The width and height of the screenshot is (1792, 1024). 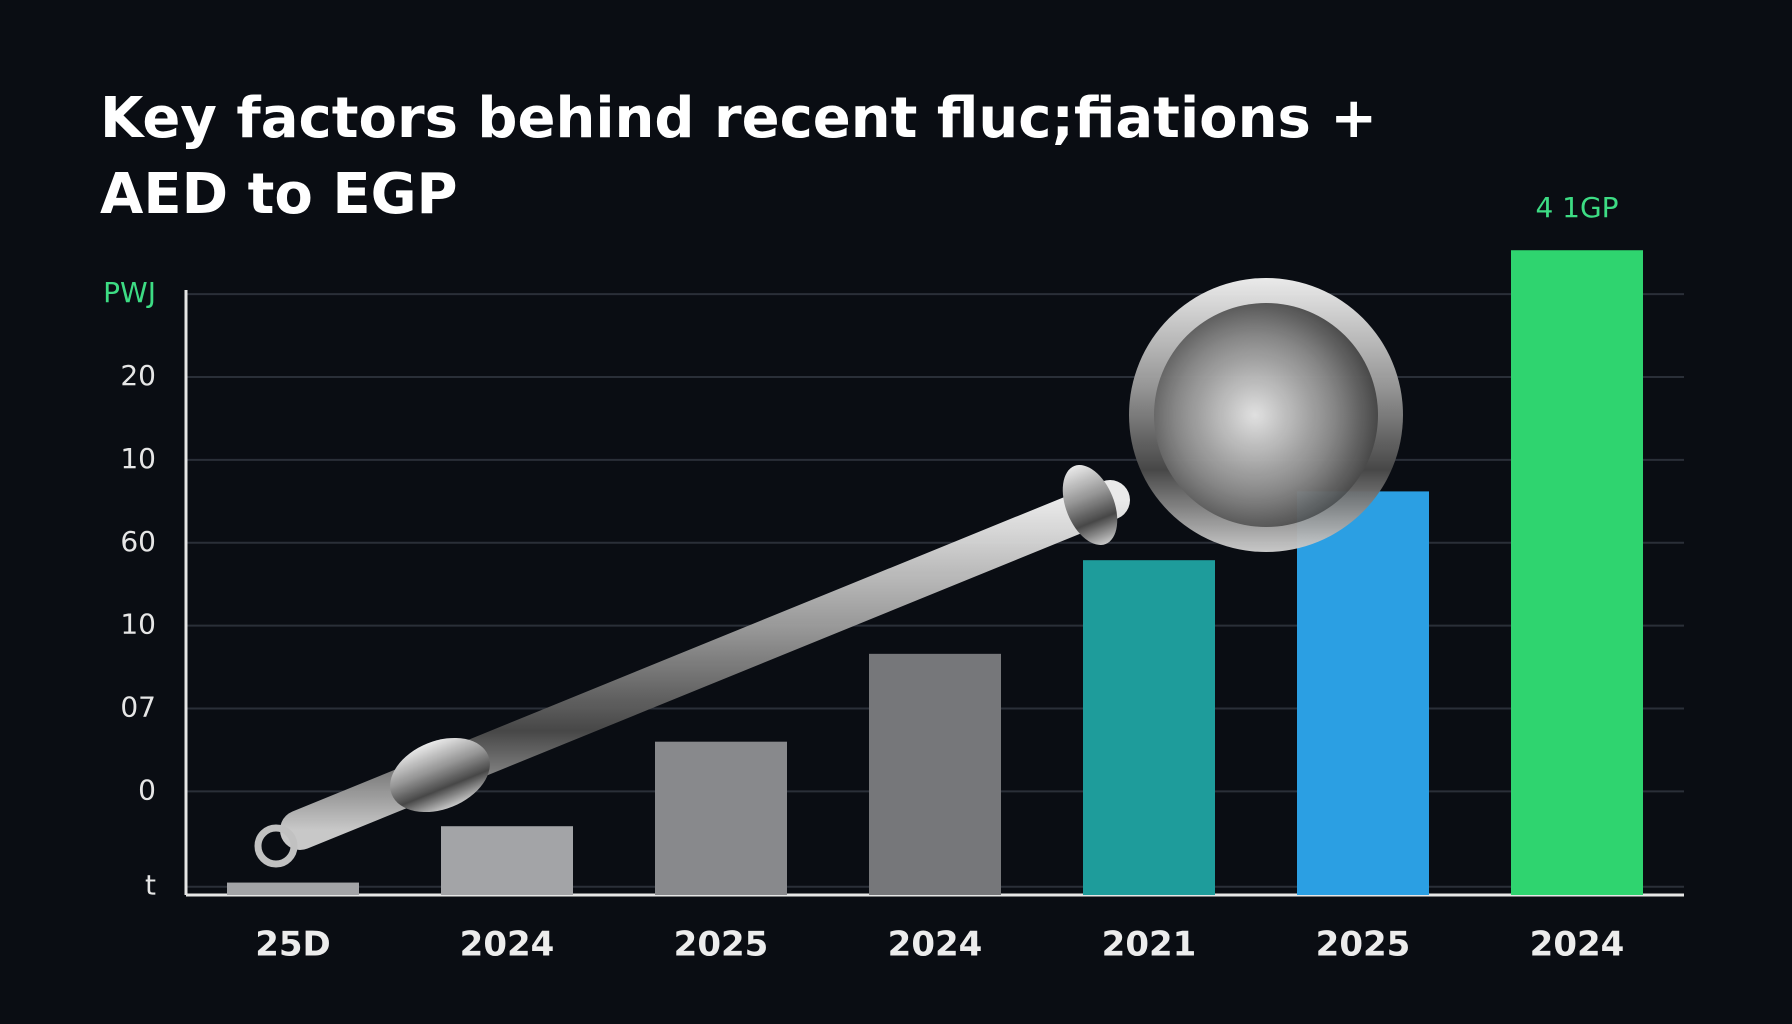 What do you see at coordinates (1576, 207) in the screenshot?
I see `annotation: 4 1GP` at bounding box center [1576, 207].